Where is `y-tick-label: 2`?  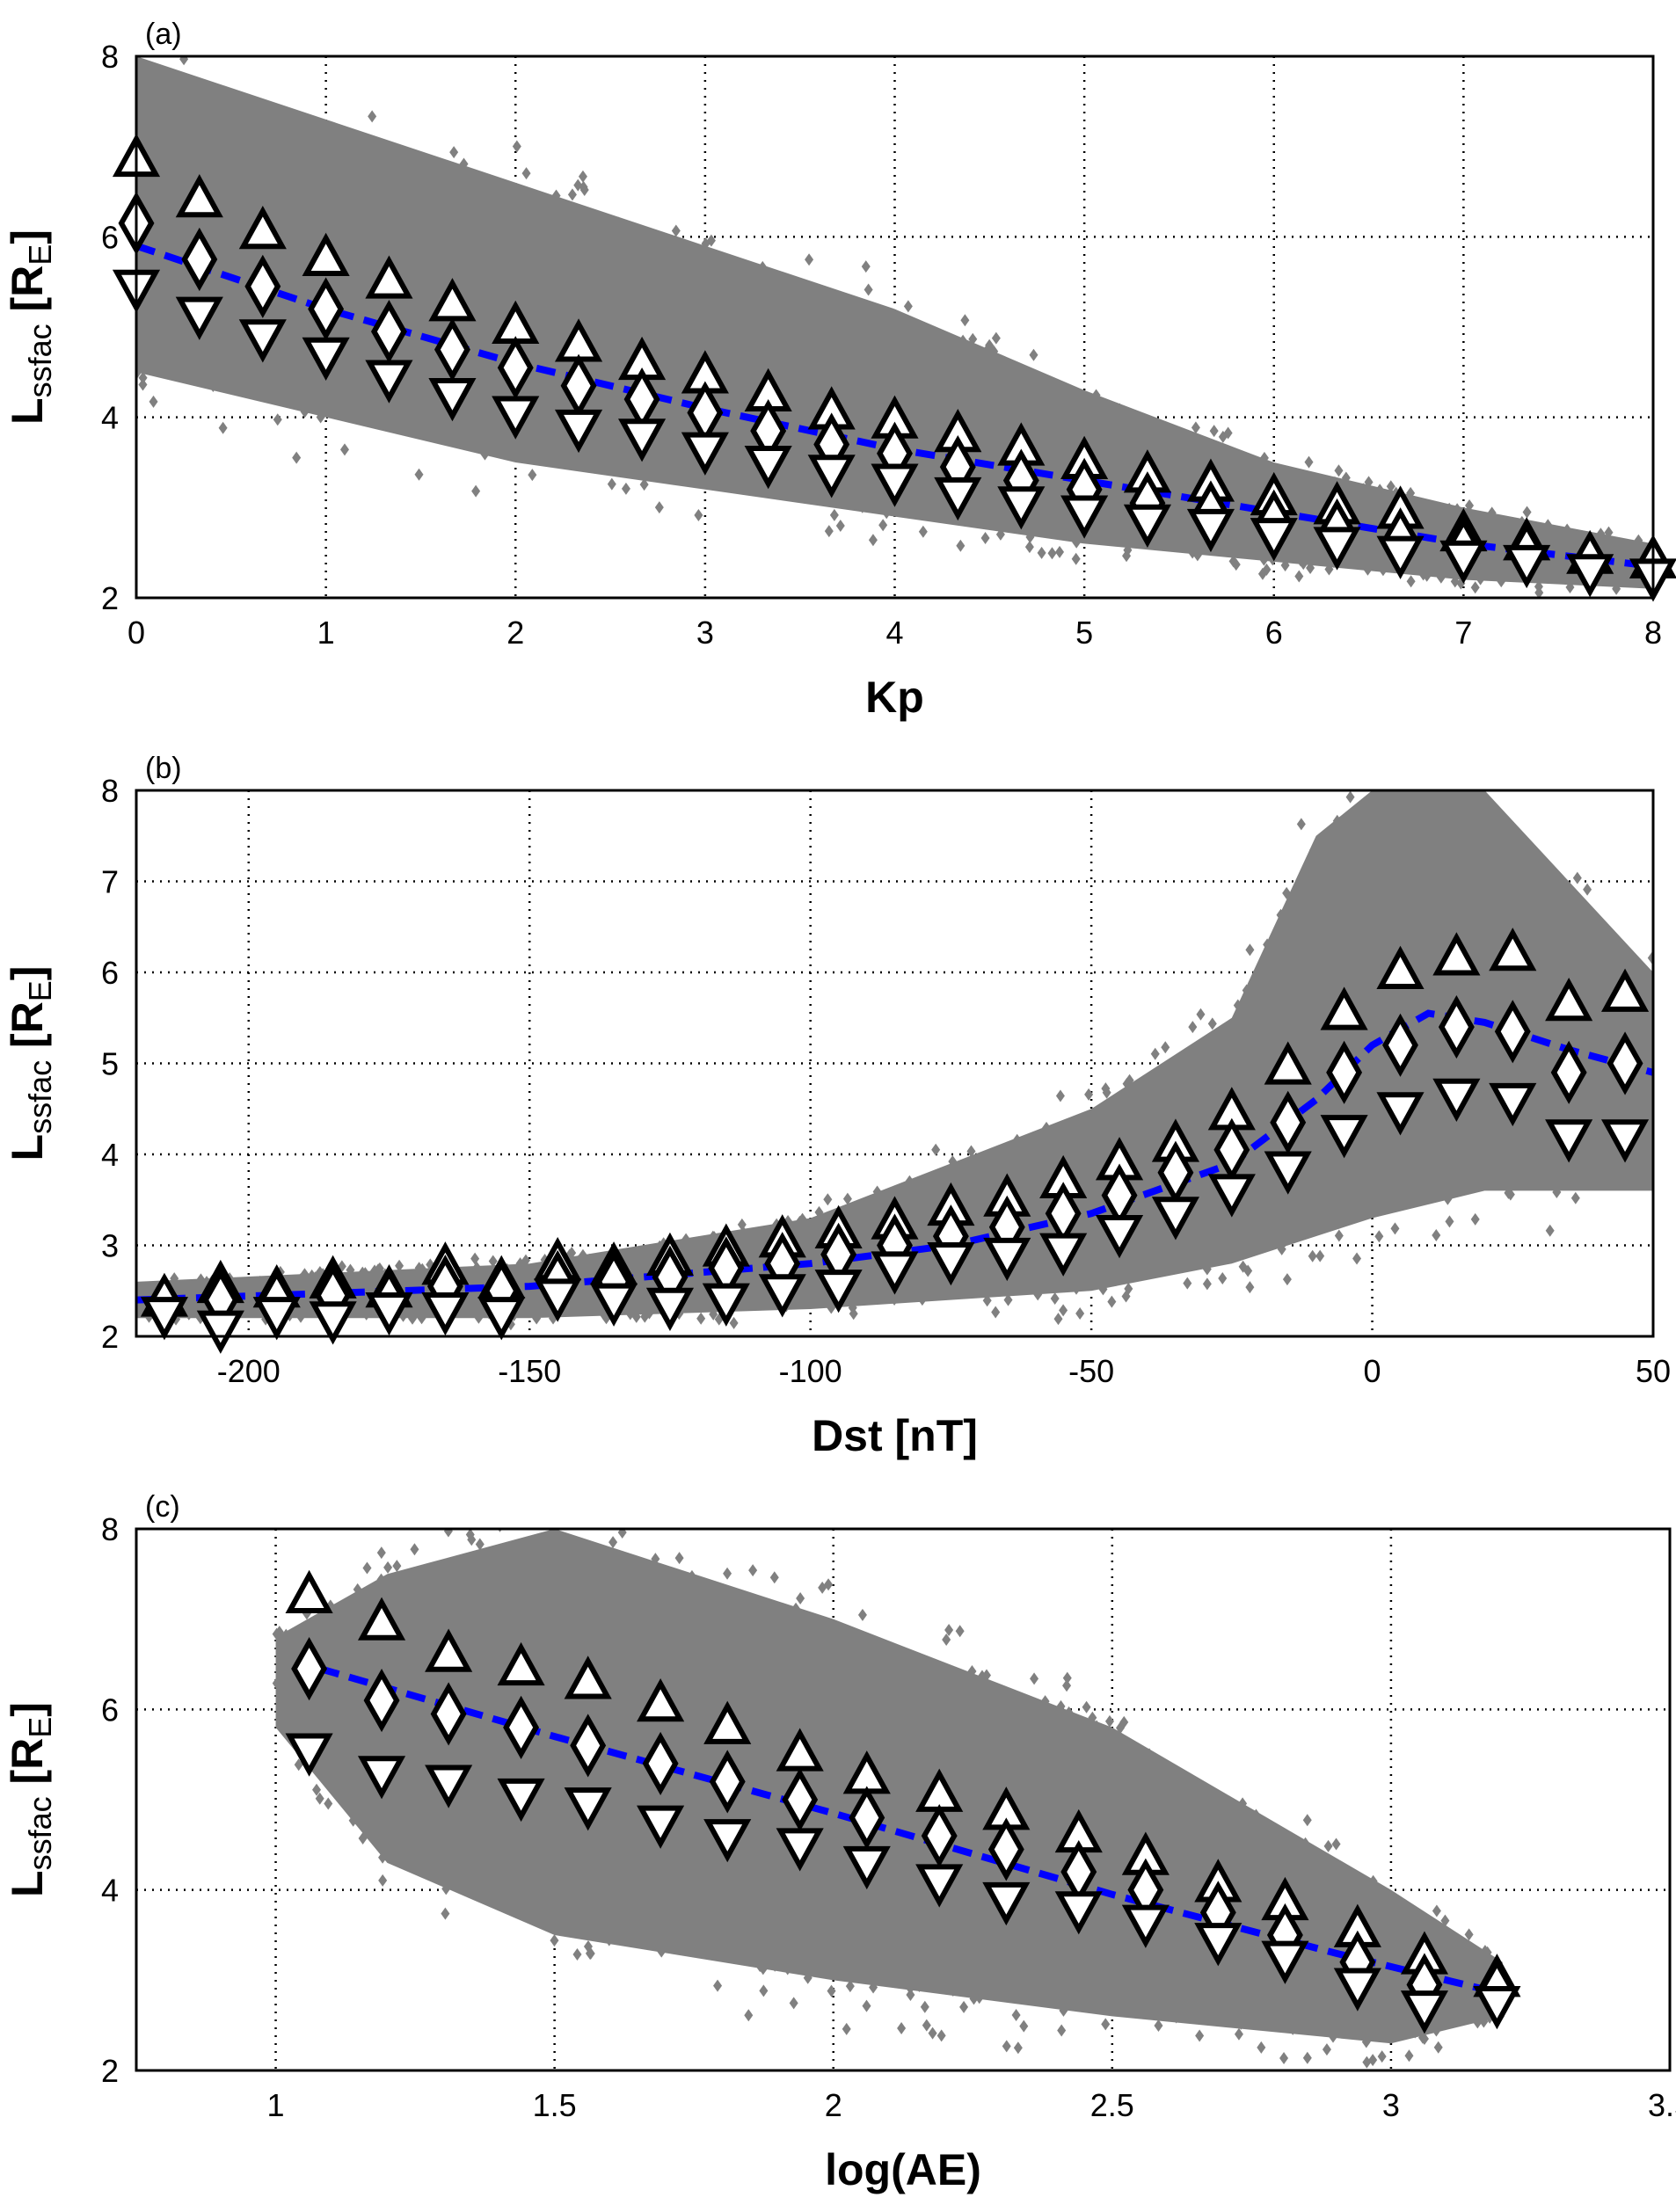 y-tick-label: 2 is located at coordinates (110, 1337).